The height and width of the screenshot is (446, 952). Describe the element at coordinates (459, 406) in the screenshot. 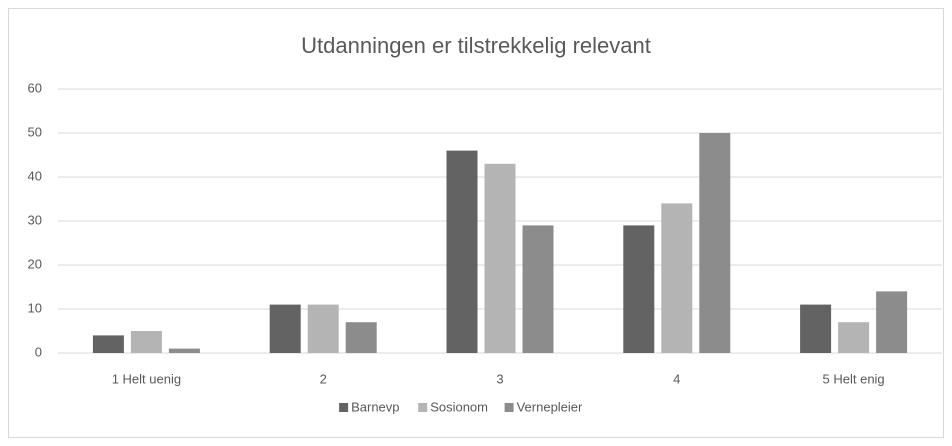

I see `legend-label: Sosionom` at that location.